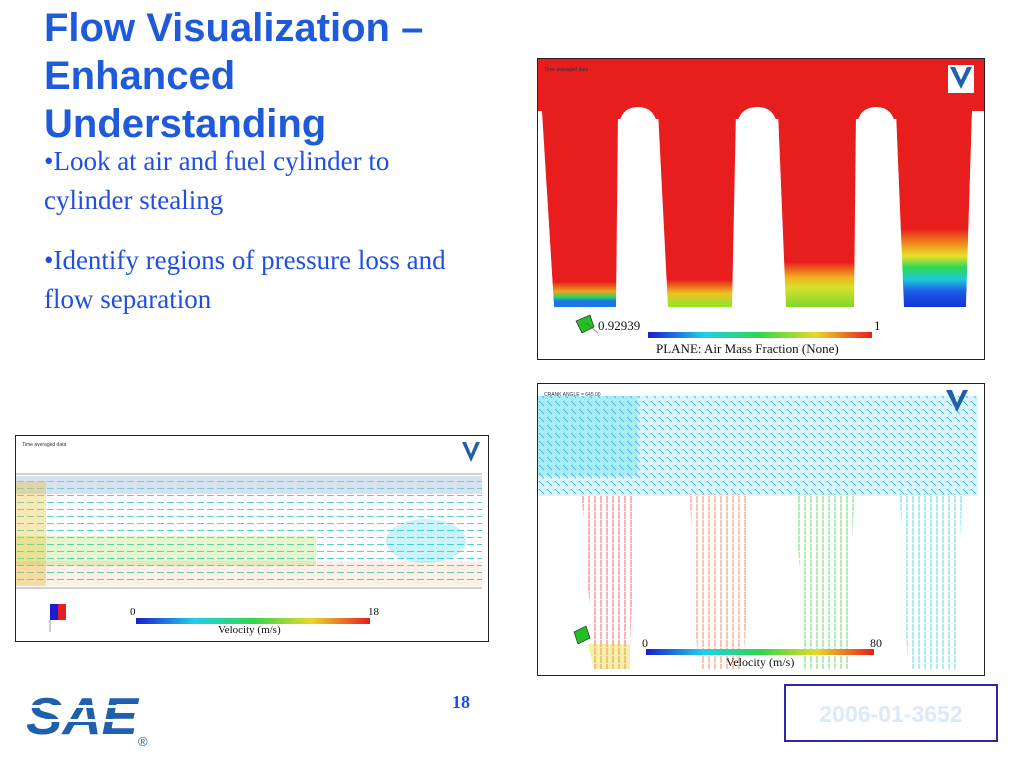 Image resolution: width=1024 pixels, height=768 pixels. I want to click on paper-id-box: 2006-01-3652, so click(891, 713).